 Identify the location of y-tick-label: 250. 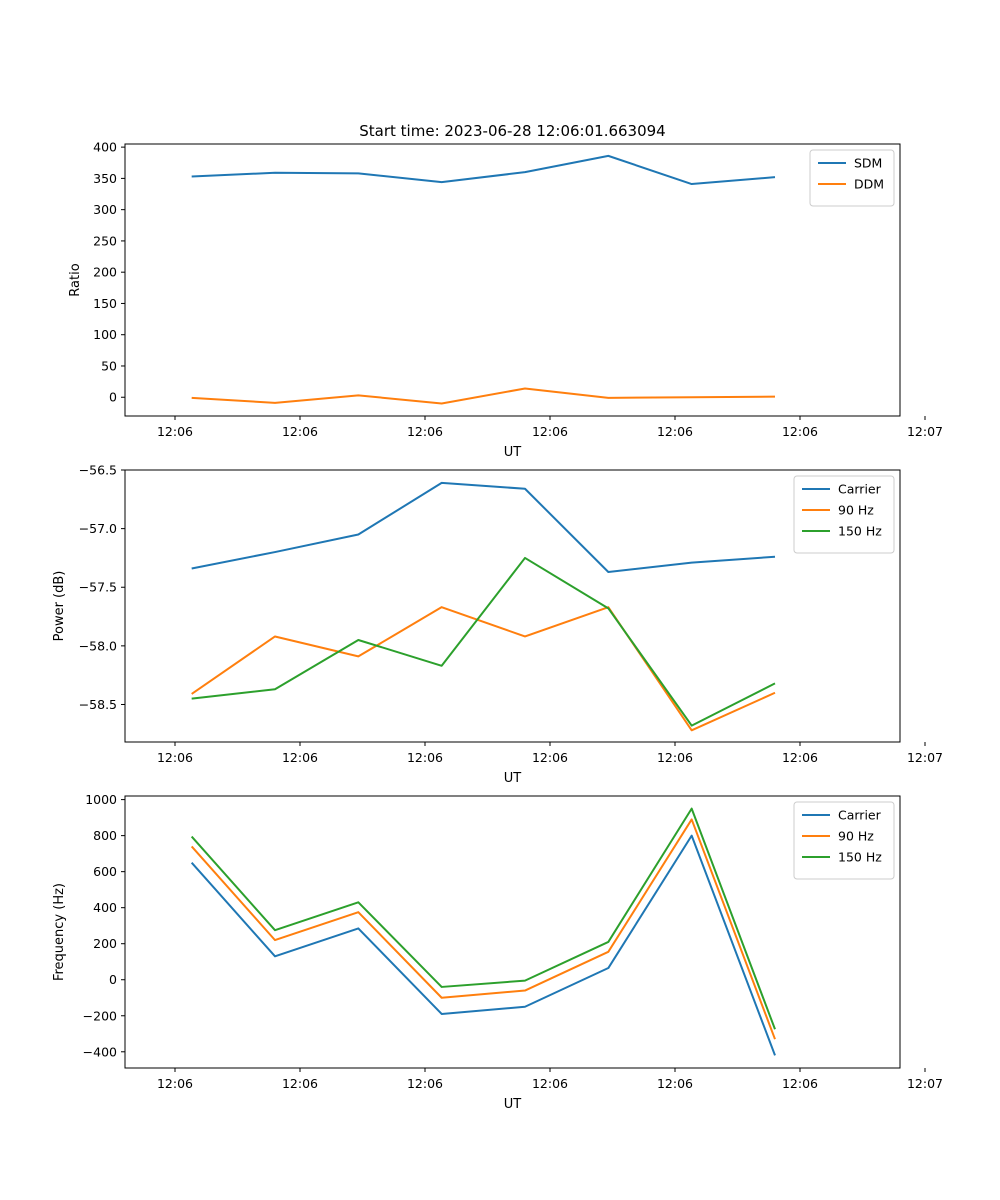
(105, 240).